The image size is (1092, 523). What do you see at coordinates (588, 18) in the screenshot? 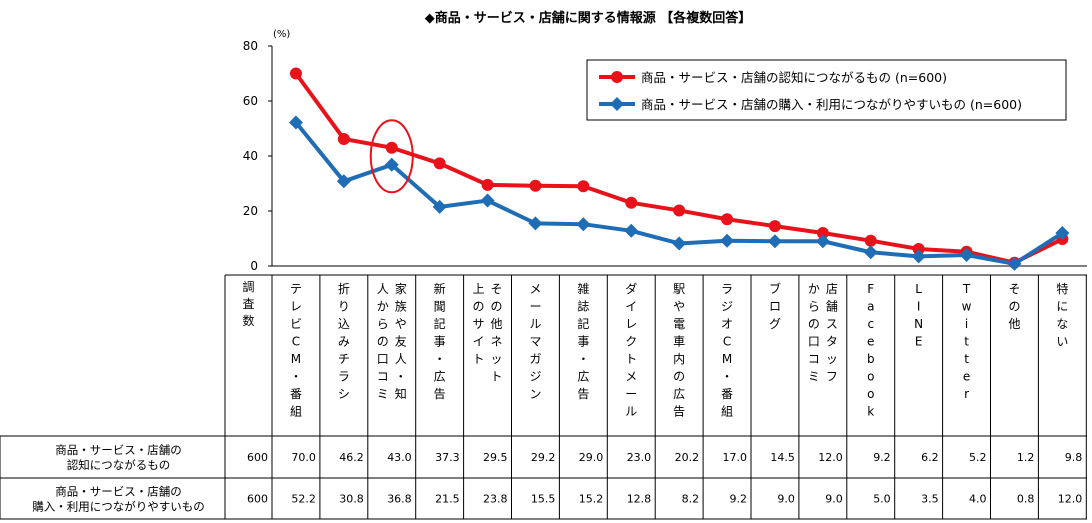
I see `chart-title: ◆商品・サービス・店舗に関する情報源 【各複数回答】` at bounding box center [588, 18].